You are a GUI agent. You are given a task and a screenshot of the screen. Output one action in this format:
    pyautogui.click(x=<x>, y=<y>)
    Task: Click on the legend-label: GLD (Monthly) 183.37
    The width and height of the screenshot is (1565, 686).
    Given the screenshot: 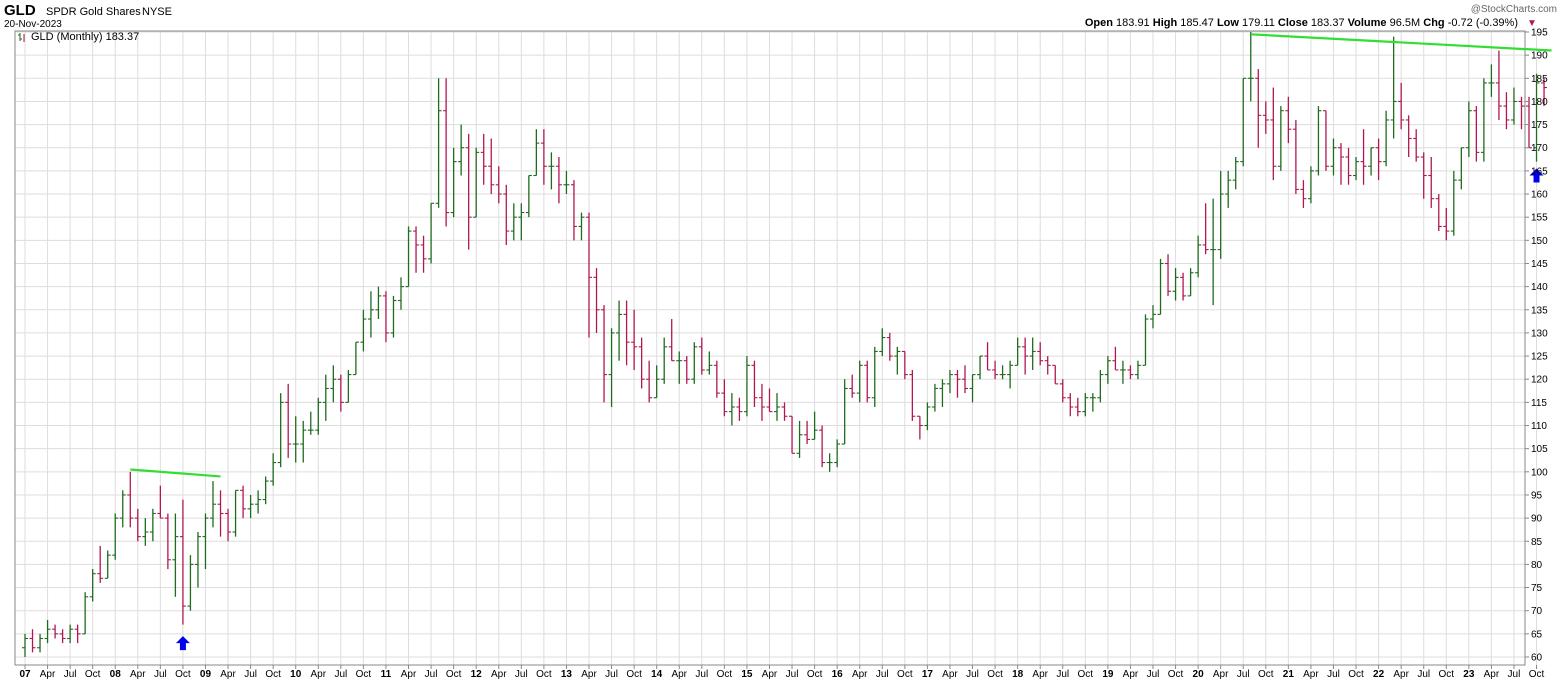 What is the action you would take?
    pyautogui.click(x=85, y=37)
    